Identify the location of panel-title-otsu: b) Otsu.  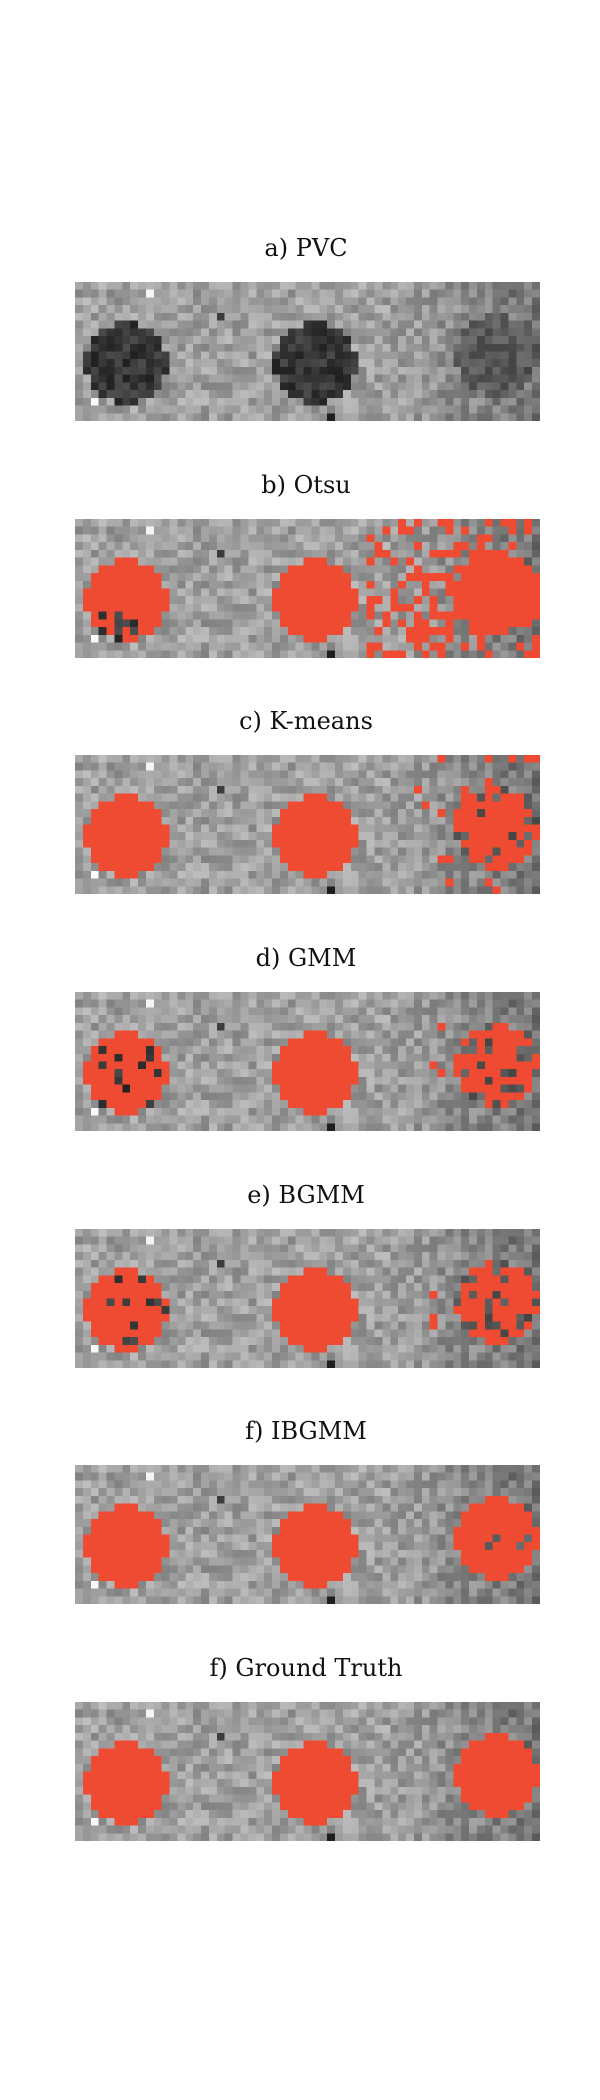
(306, 485).